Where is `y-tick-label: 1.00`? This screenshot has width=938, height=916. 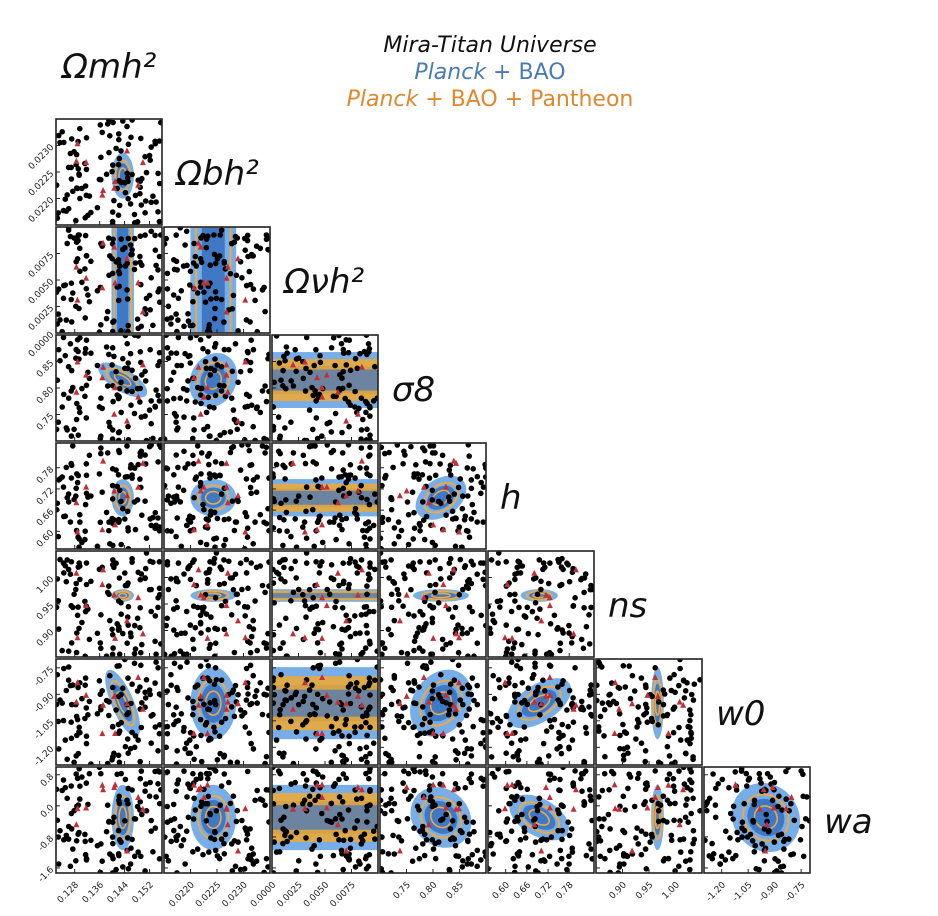 y-tick-label: 1.00 is located at coordinates (45, 584).